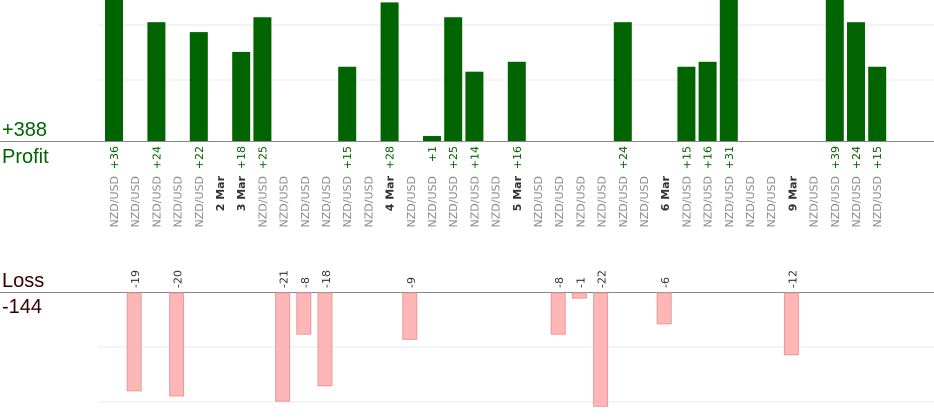 The width and height of the screenshot is (934, 420). I want to click on loss-bar-label: -21, so click(284, 279).